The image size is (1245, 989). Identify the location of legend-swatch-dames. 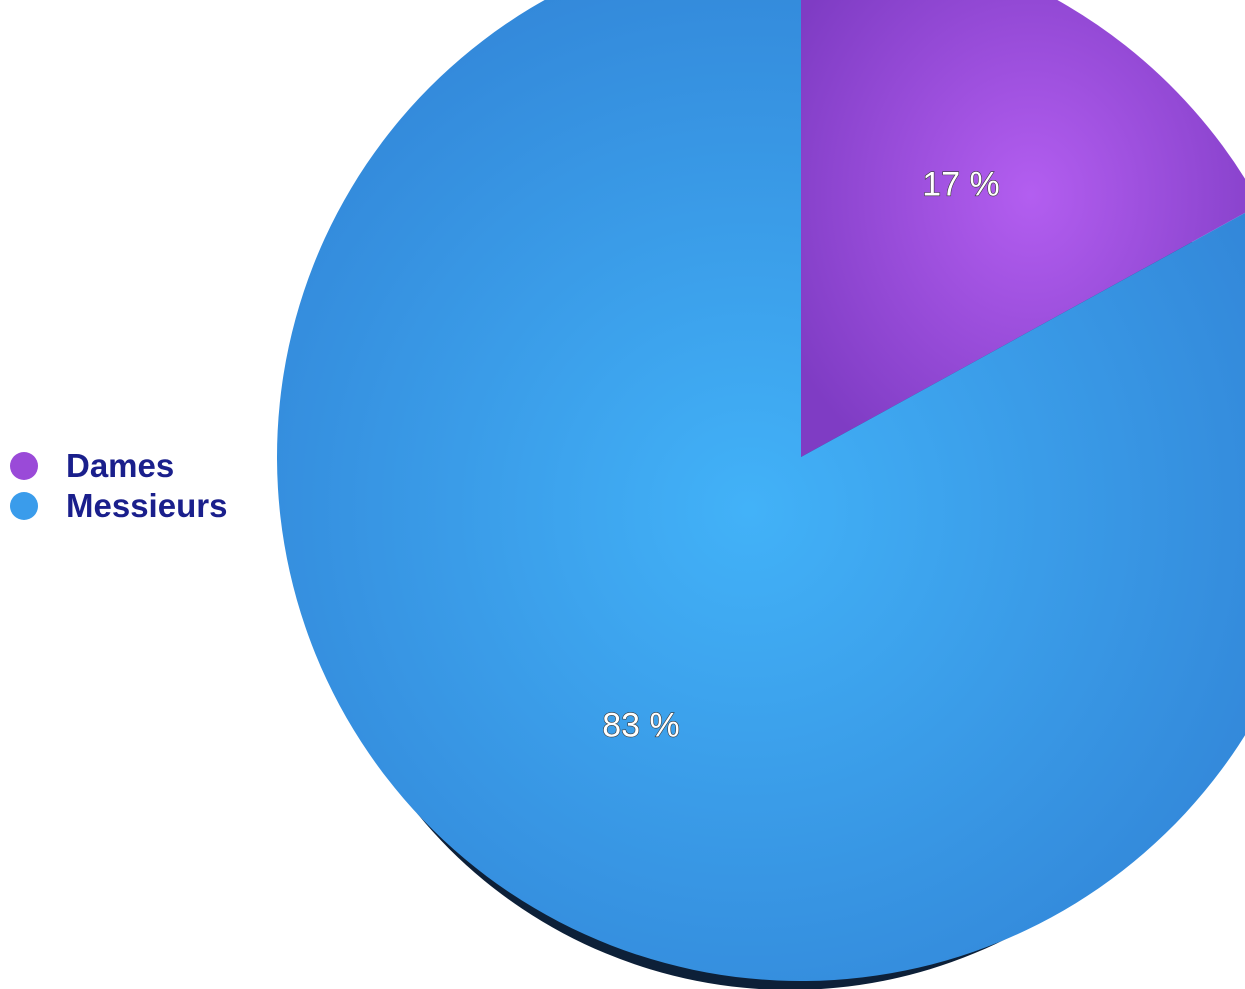
(24, 466).